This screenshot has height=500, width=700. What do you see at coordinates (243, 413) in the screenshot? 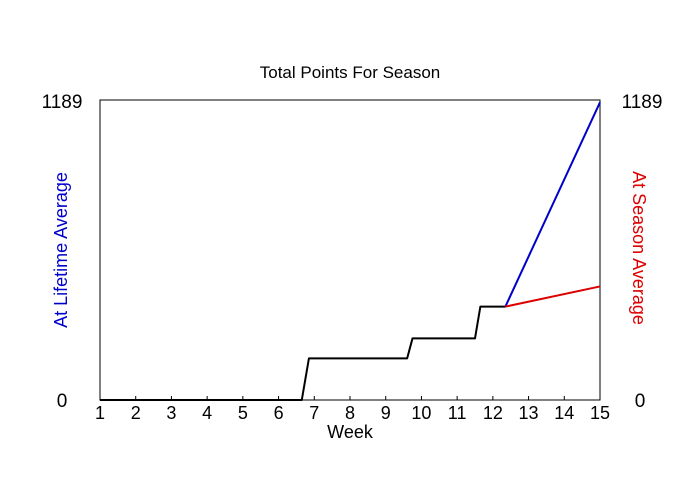
I see `x-tick-label: 5` at bounding box center [243, 413].